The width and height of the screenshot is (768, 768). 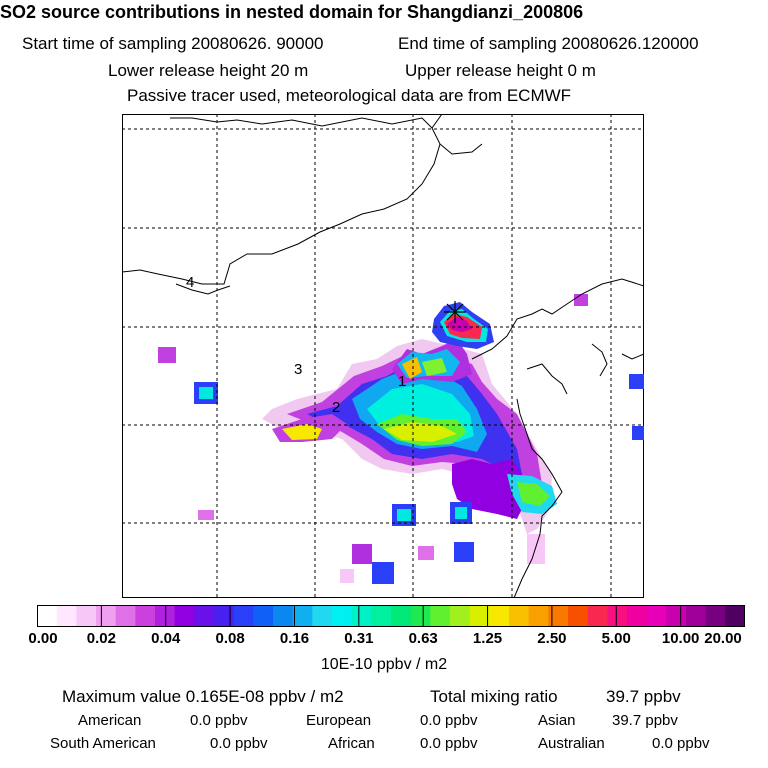 I want to click on legend-frame, so click(x=391, y=616).